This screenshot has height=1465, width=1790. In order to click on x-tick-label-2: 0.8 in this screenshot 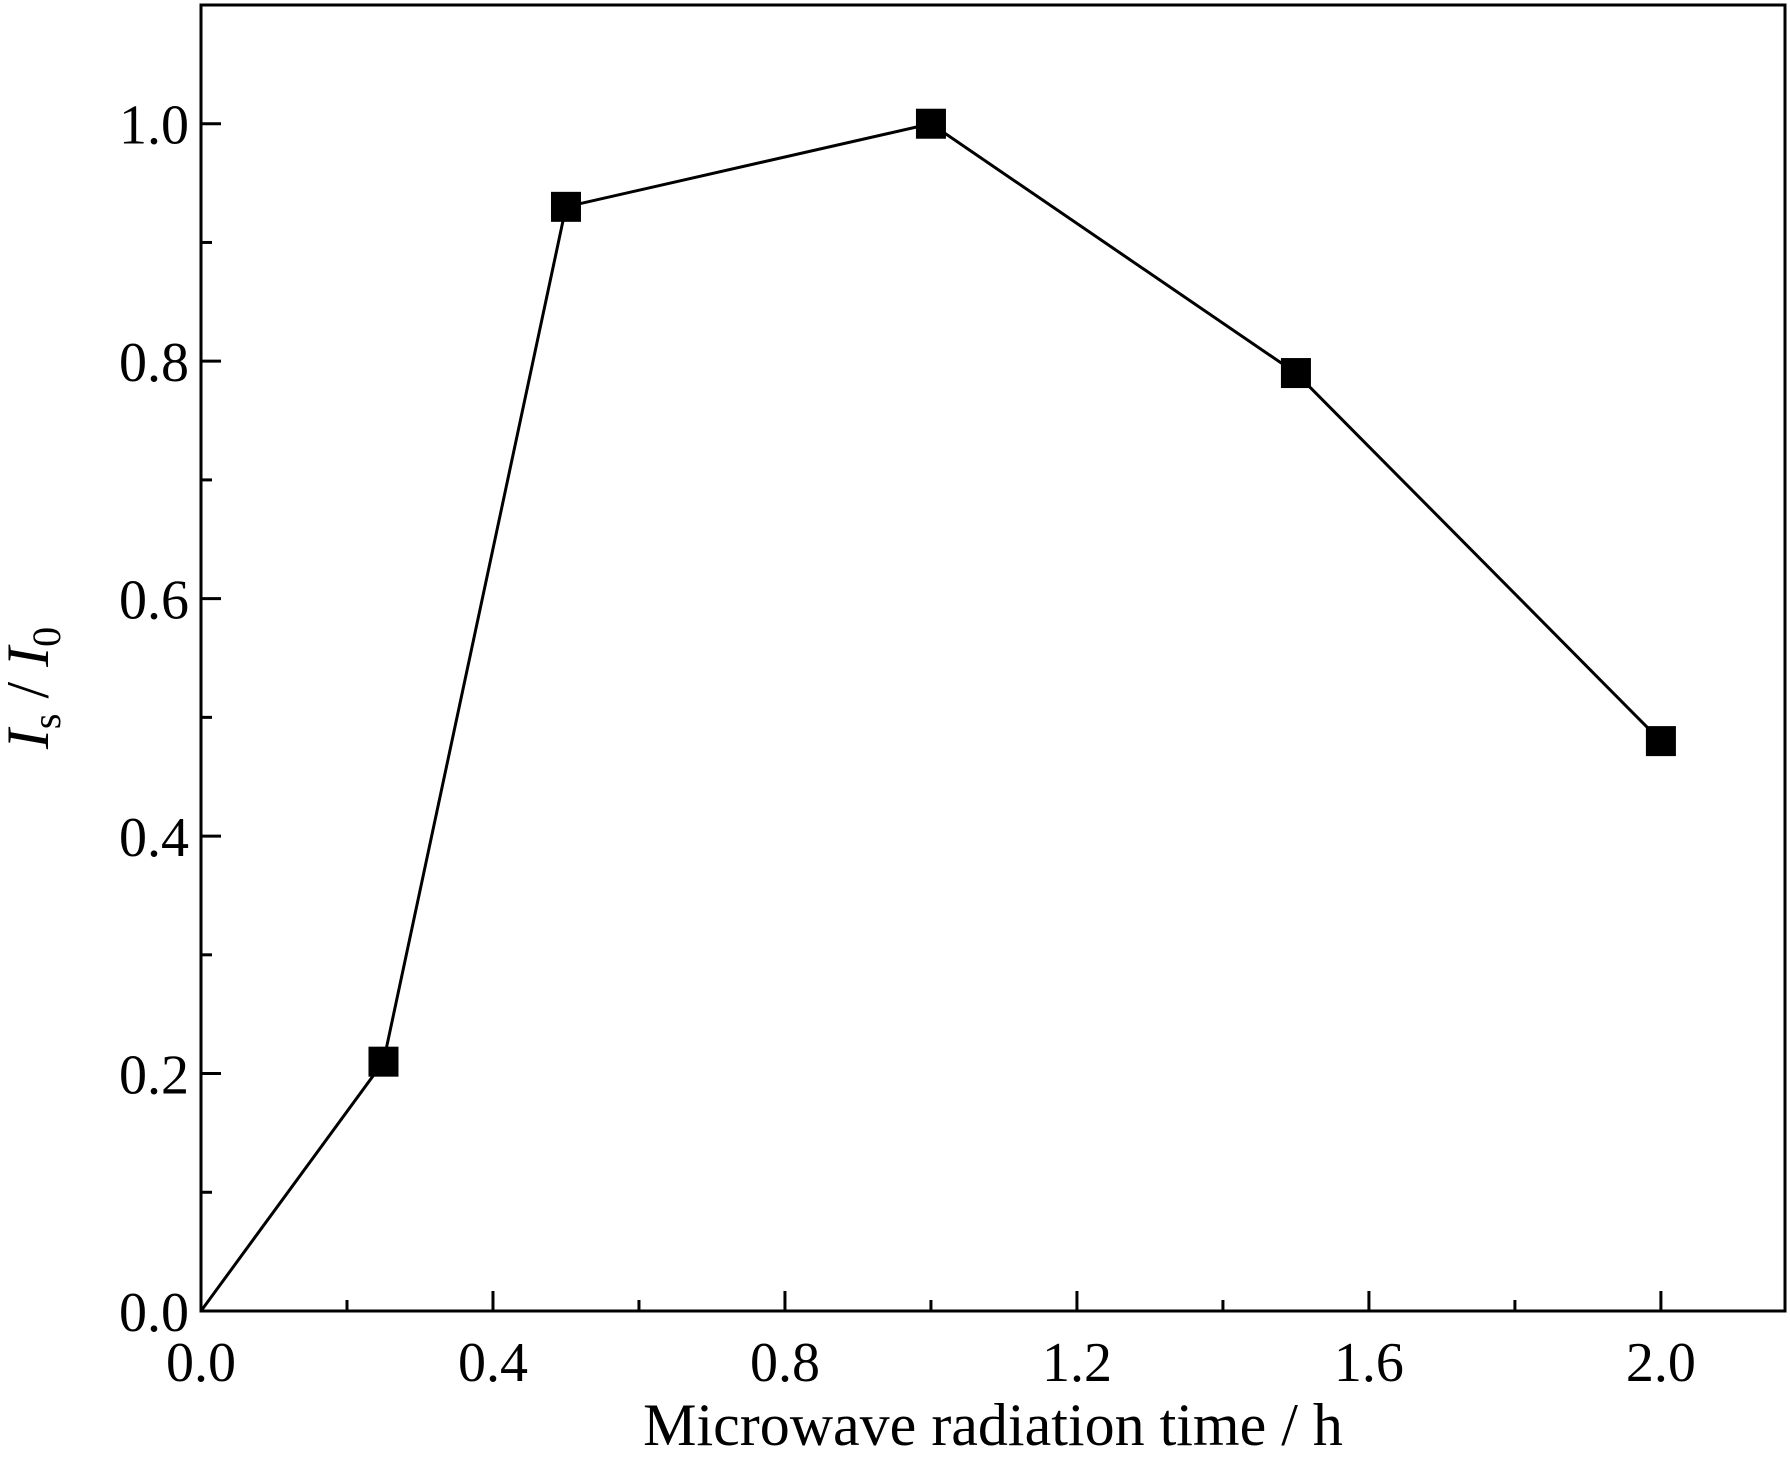, I will do `click(785, 1363)`.